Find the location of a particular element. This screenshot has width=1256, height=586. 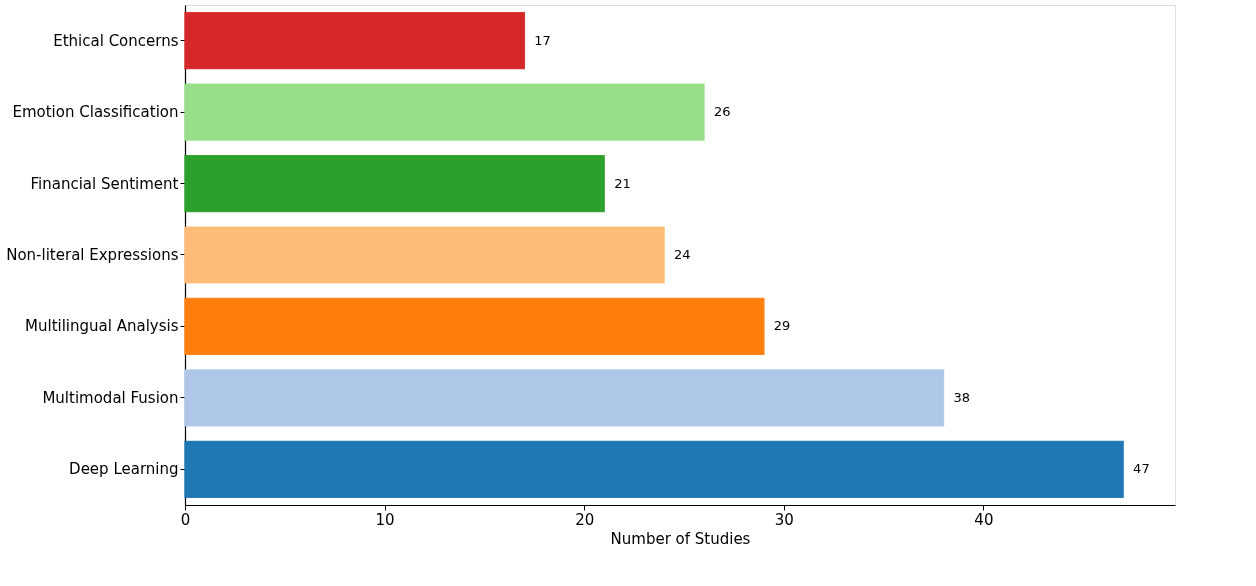

y-tick-label: Ethical Concerns is located at coordinates (116, 40).